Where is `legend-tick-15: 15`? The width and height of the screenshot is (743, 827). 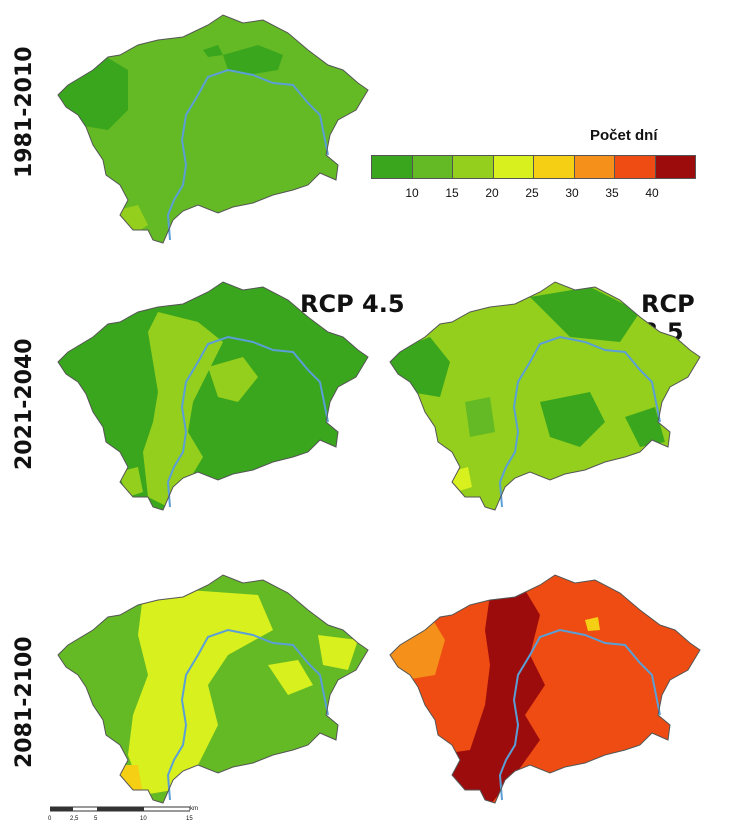 legend-tick-15: 15 is located at coordinates (452, 193).